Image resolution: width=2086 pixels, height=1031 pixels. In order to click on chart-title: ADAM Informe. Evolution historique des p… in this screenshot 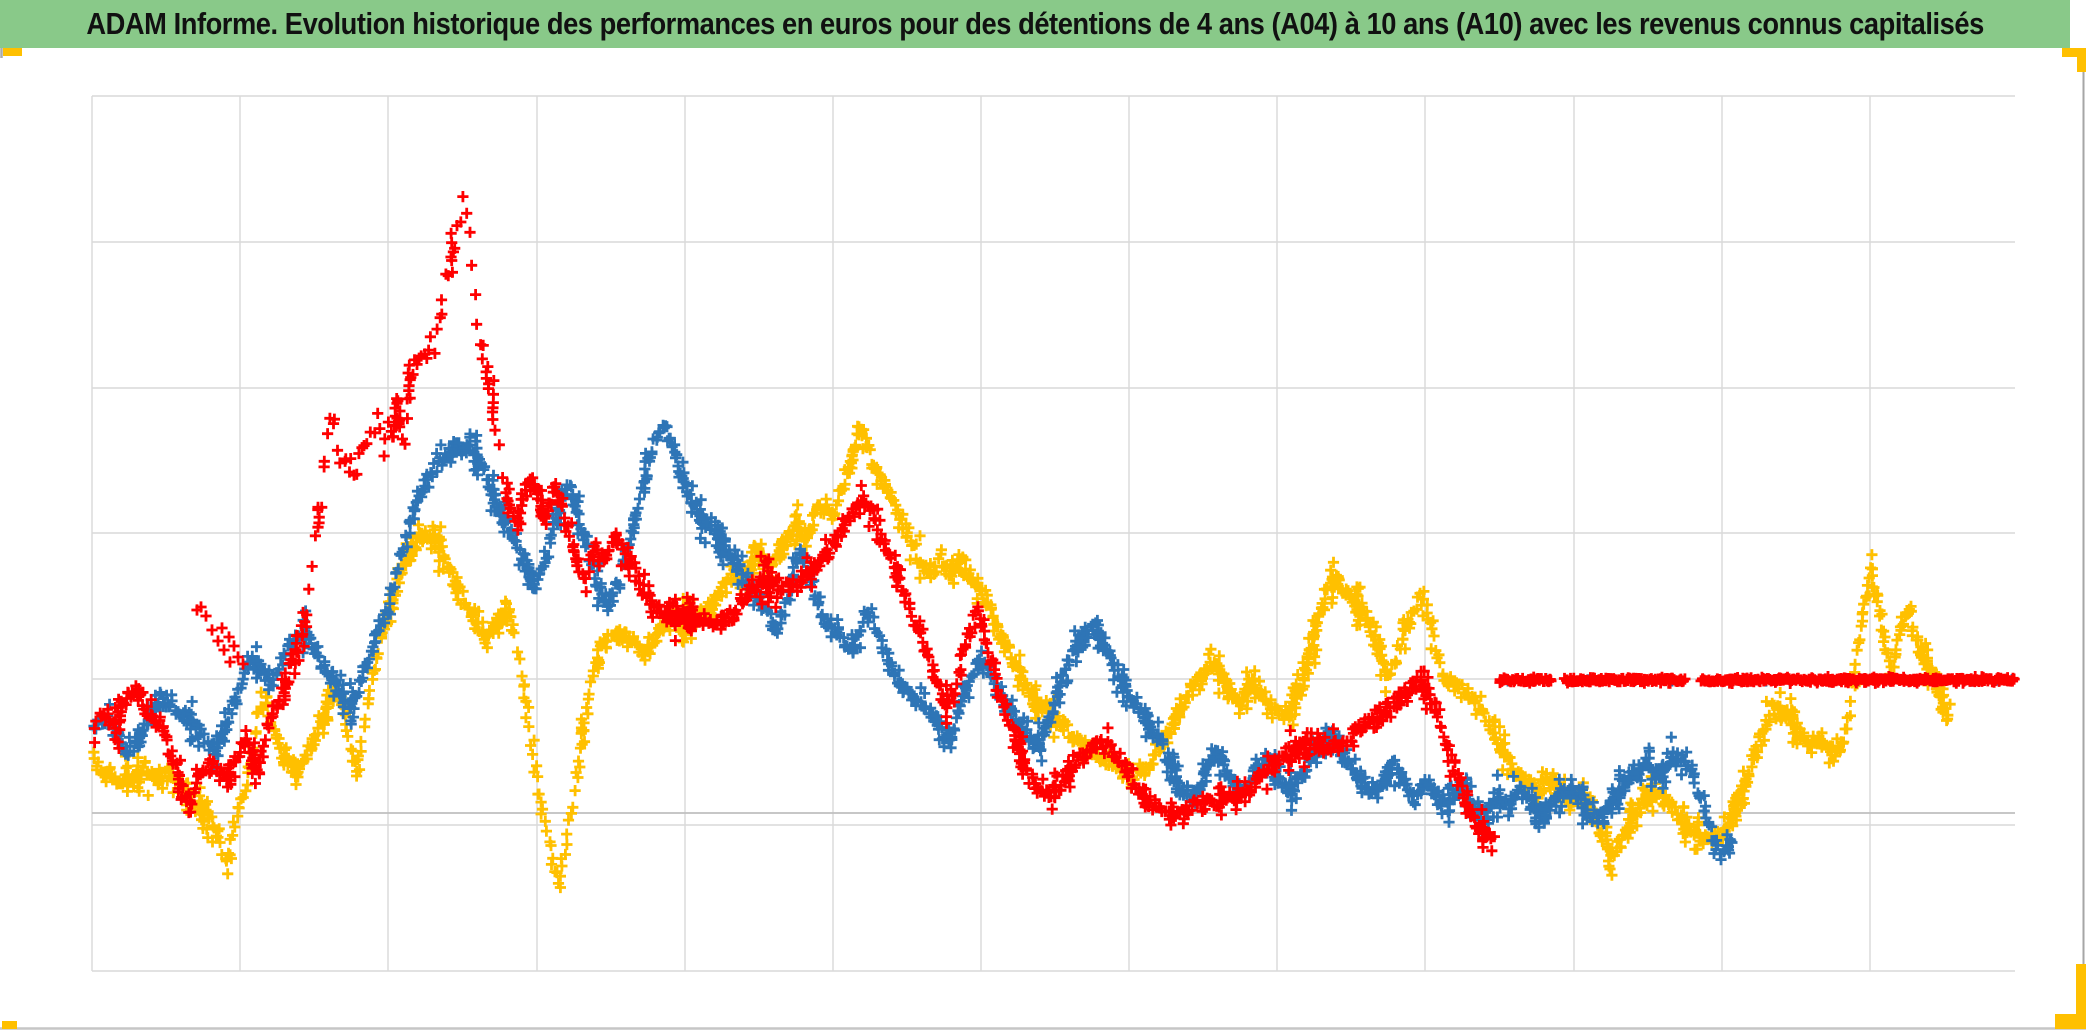, I will do `click(1035, 23)`.